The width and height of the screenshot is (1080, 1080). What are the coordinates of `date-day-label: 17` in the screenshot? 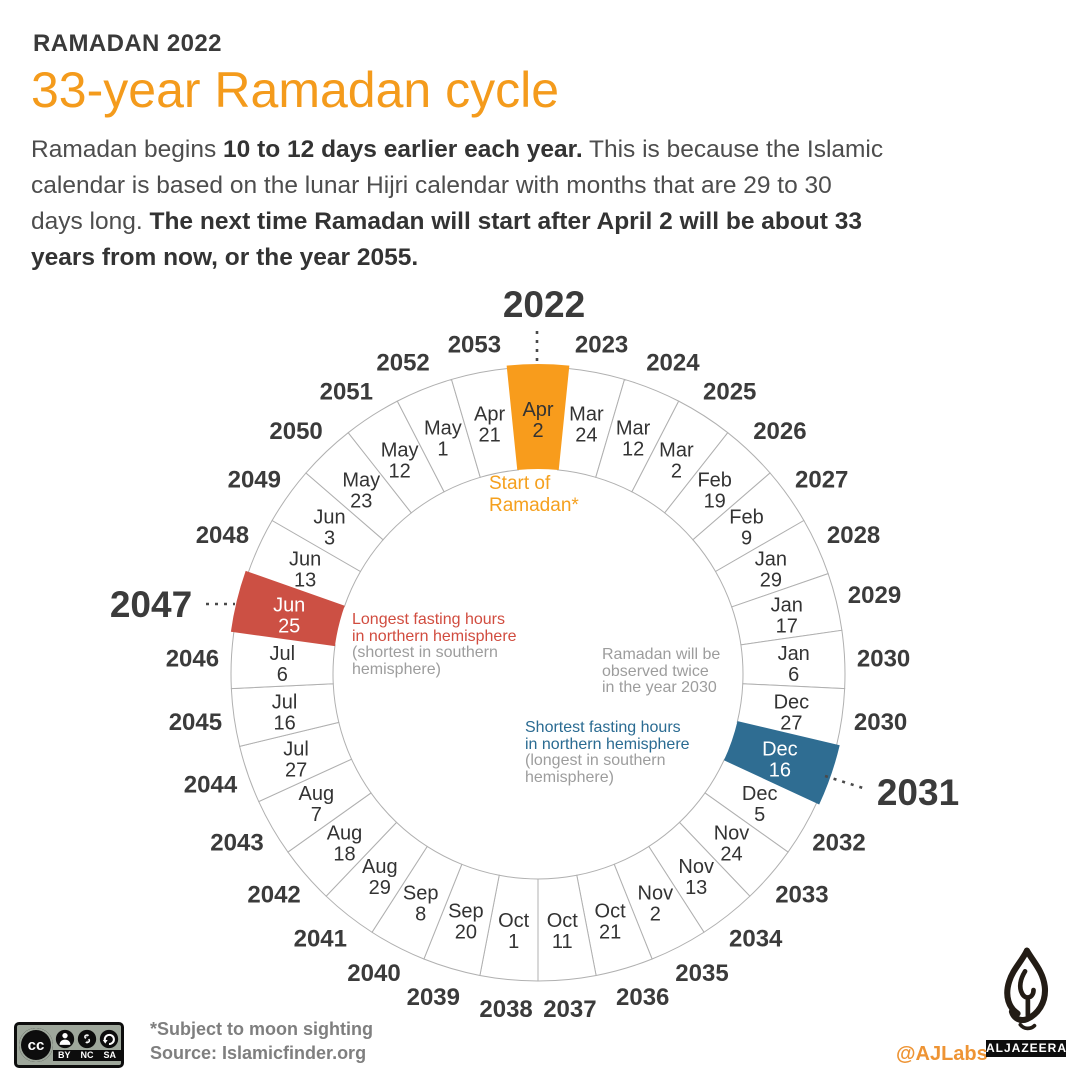 It's located at (787, 627).